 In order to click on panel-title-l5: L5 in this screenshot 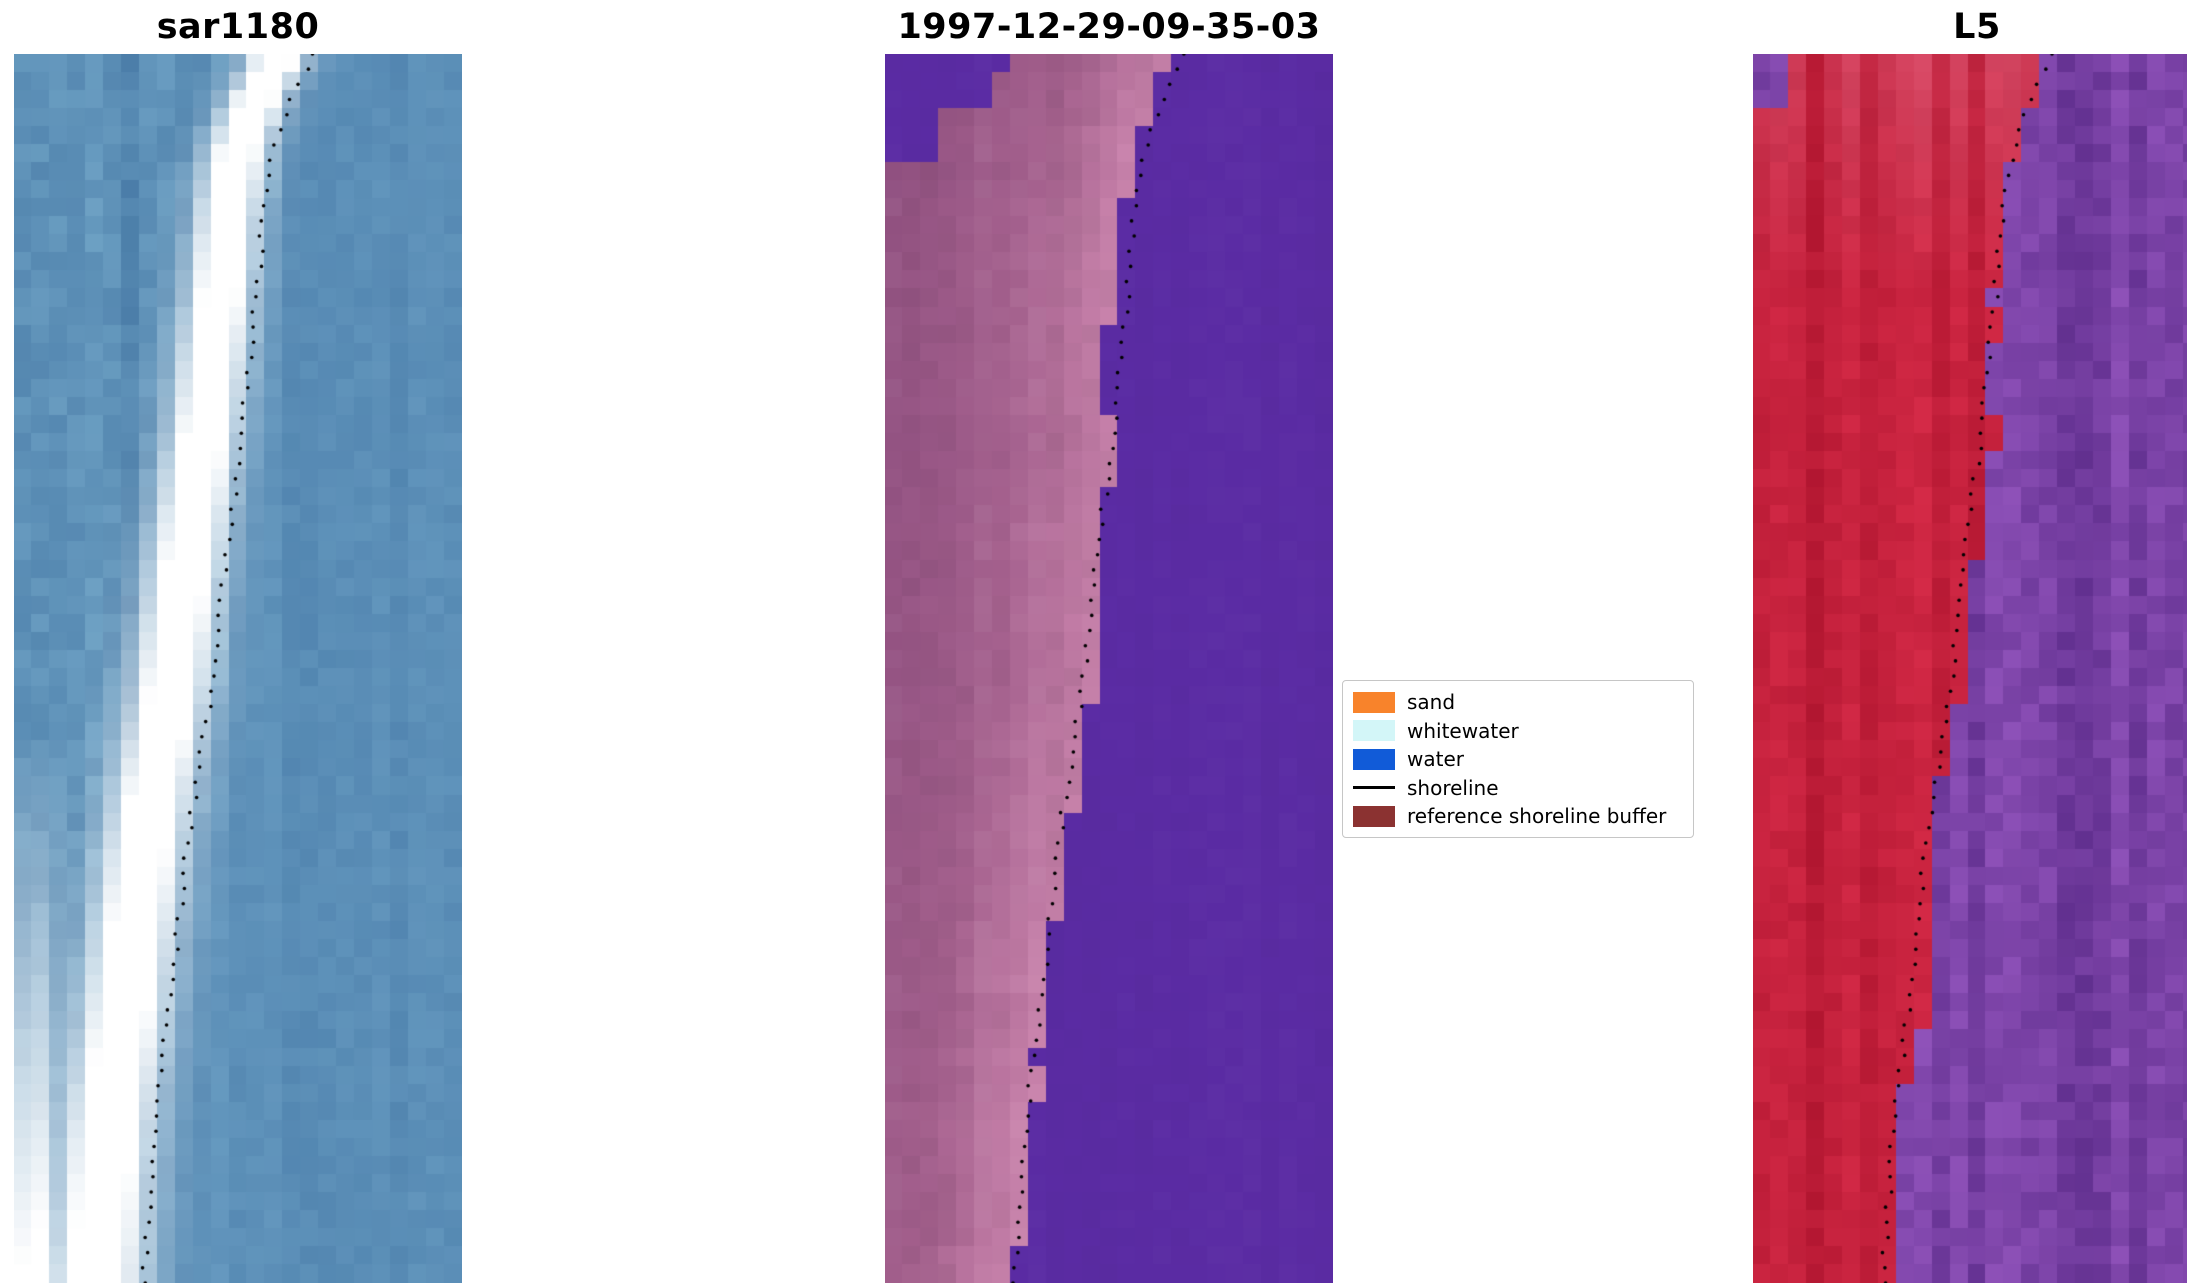, I will do `click(1977, 27)`.